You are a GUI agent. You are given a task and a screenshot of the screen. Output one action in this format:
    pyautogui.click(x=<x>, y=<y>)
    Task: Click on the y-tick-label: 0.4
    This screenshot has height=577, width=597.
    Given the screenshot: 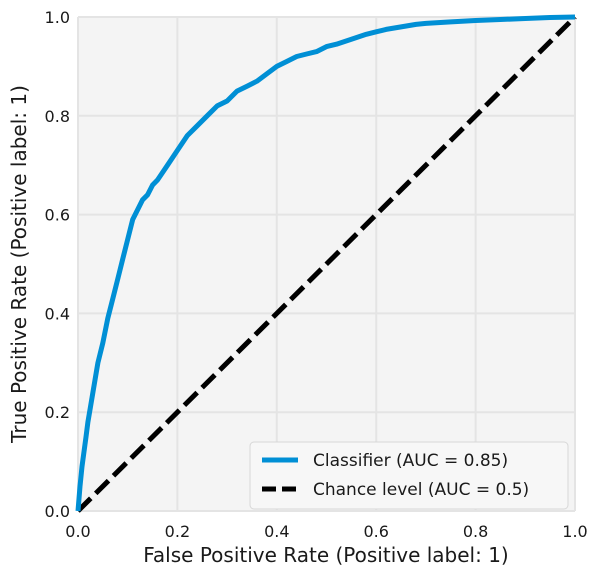 What is the action you would take?
    pyautogui.click(x=57, y=313)
    